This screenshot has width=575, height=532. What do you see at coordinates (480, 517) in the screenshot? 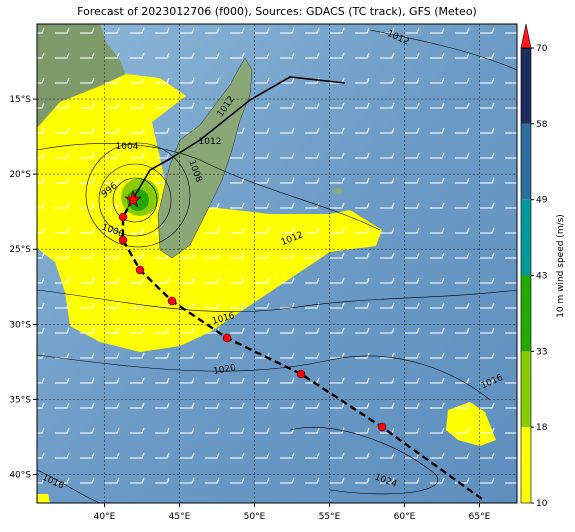
I see `lon-tick-label: 65°E` at bounding box center [480, 517].